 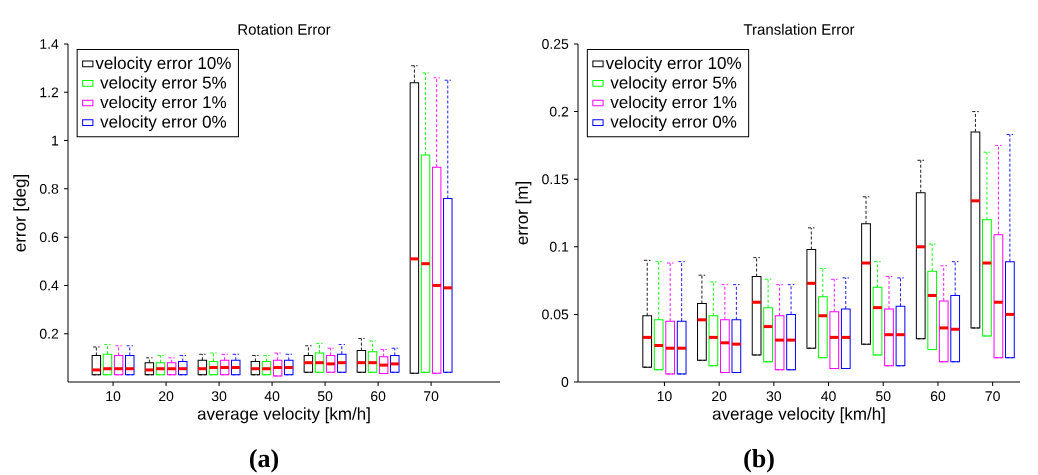 I want to click on chart-title: Translation Error, so click(x=799, y=29).